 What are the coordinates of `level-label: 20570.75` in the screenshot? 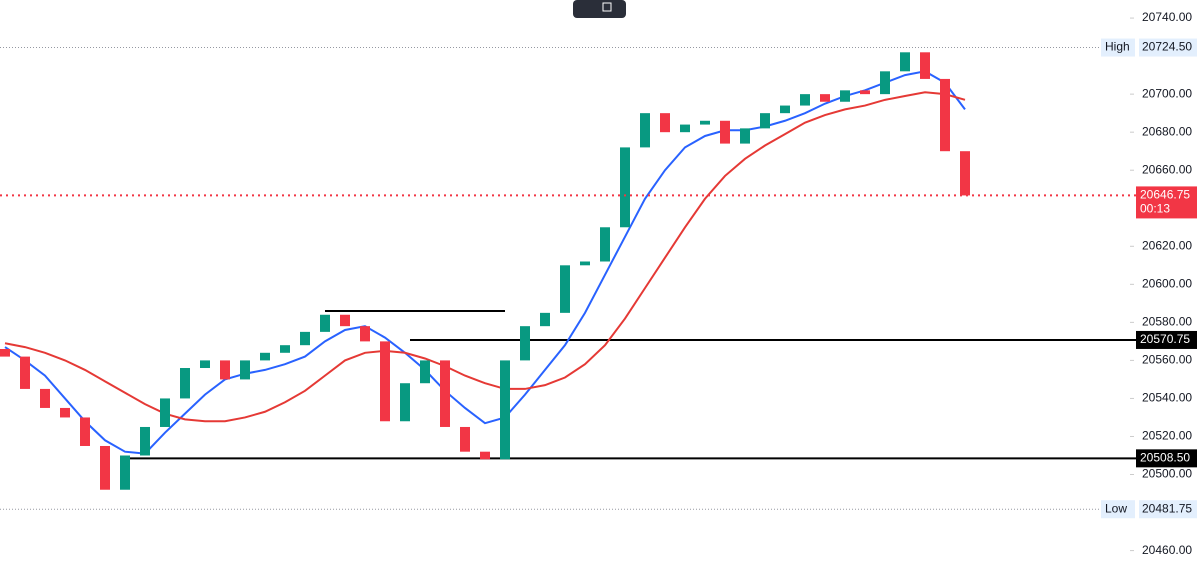 It's located at (1165, 339).